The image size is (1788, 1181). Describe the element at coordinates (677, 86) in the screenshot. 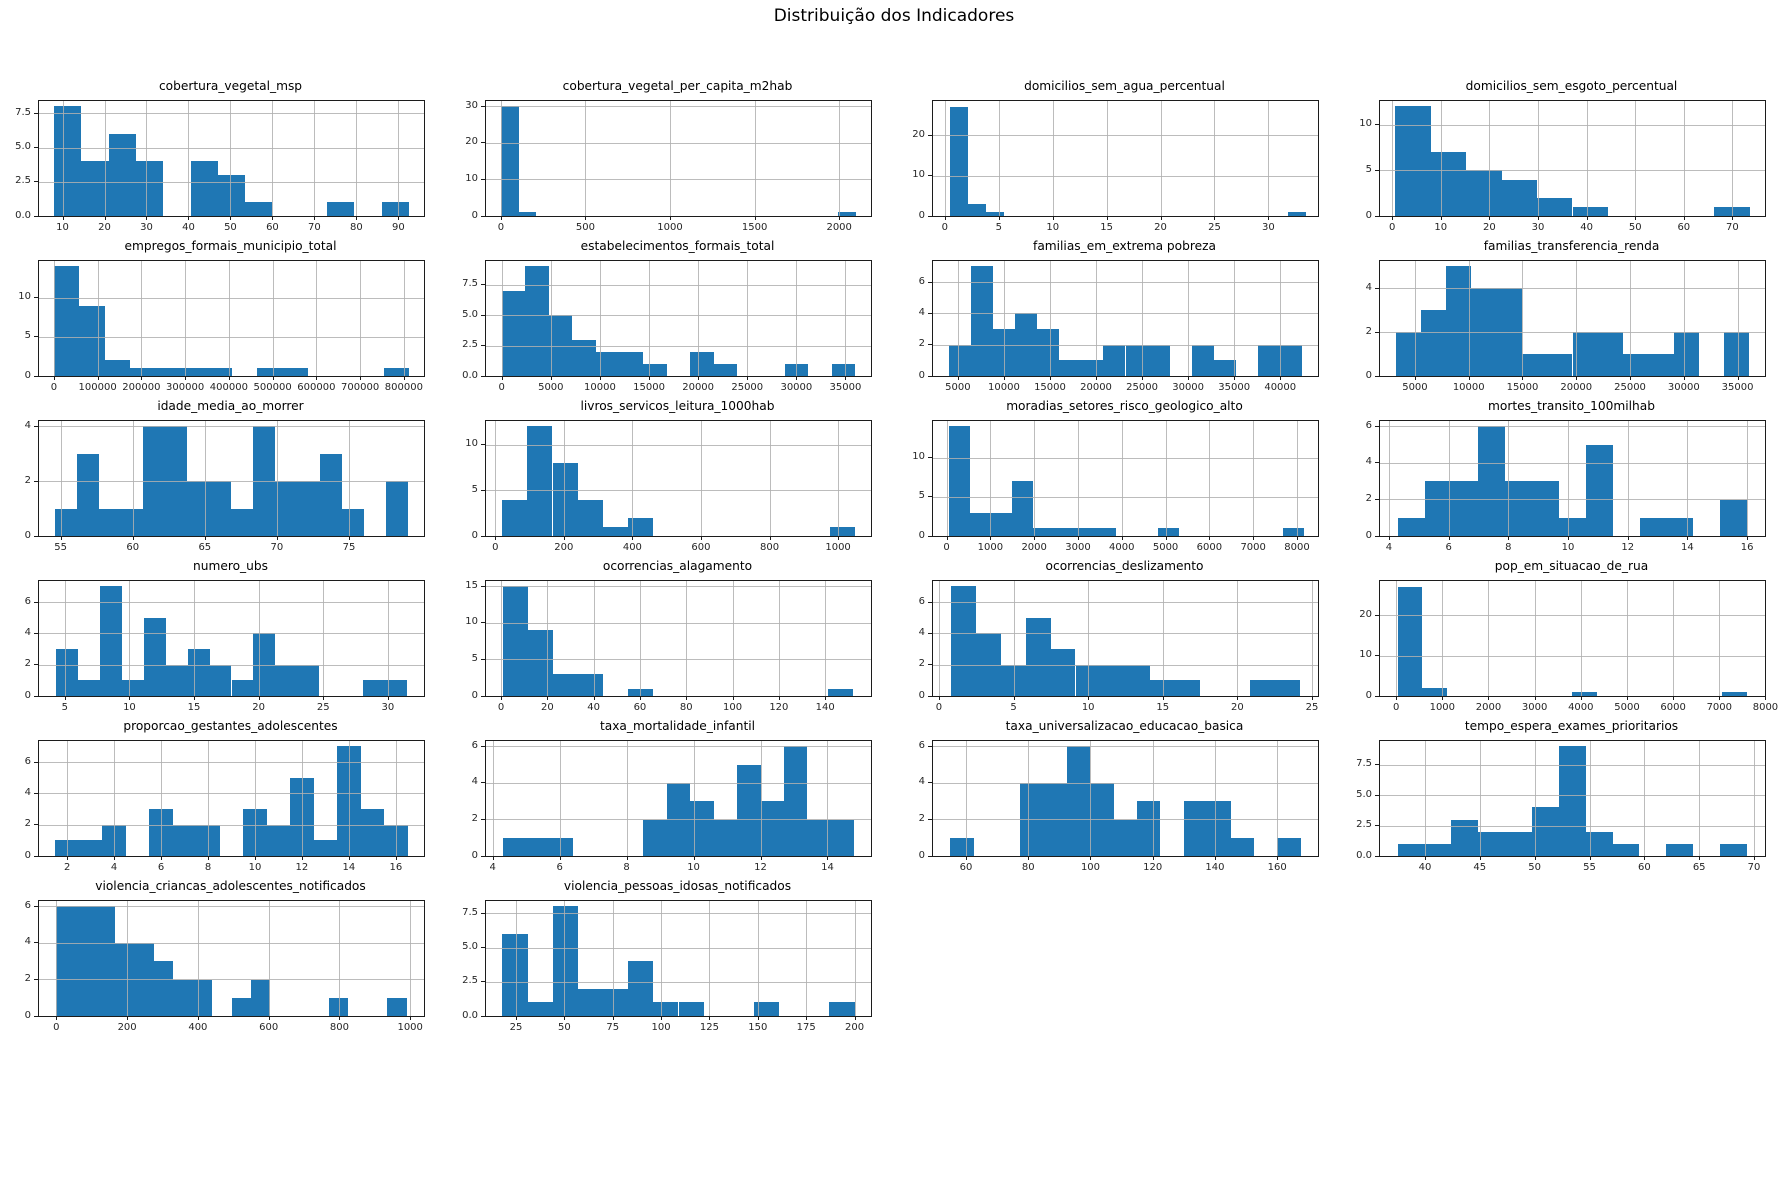

I see `subplot-title: cobertura_vegetal_per_capita_m2hab` at that location.